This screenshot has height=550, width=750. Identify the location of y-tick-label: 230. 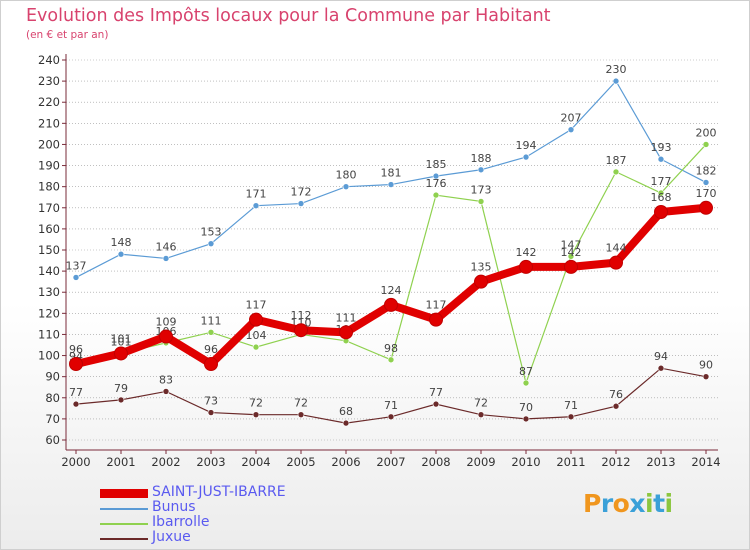
(49, 81).